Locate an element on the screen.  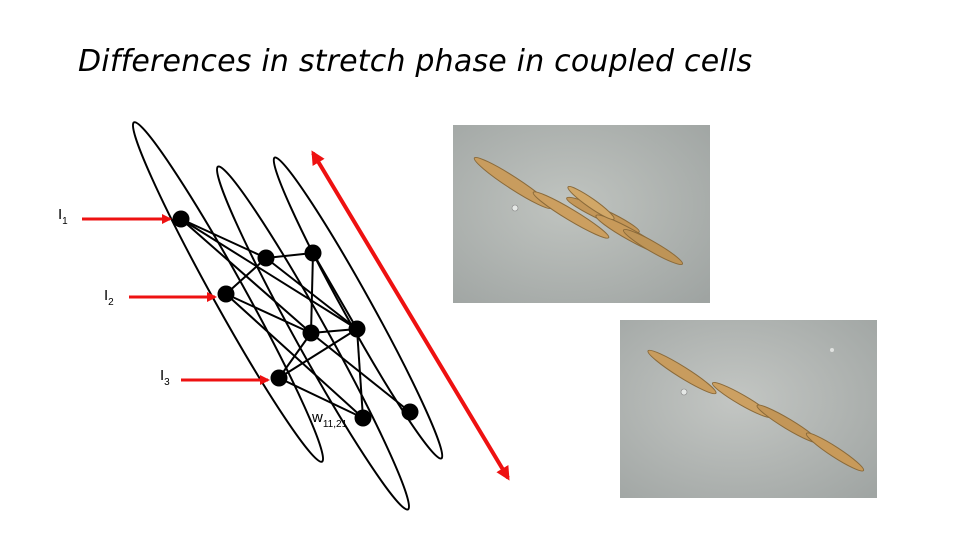
coupled-diatom-cells-stretched-photo is located at coordinates (581, 214).